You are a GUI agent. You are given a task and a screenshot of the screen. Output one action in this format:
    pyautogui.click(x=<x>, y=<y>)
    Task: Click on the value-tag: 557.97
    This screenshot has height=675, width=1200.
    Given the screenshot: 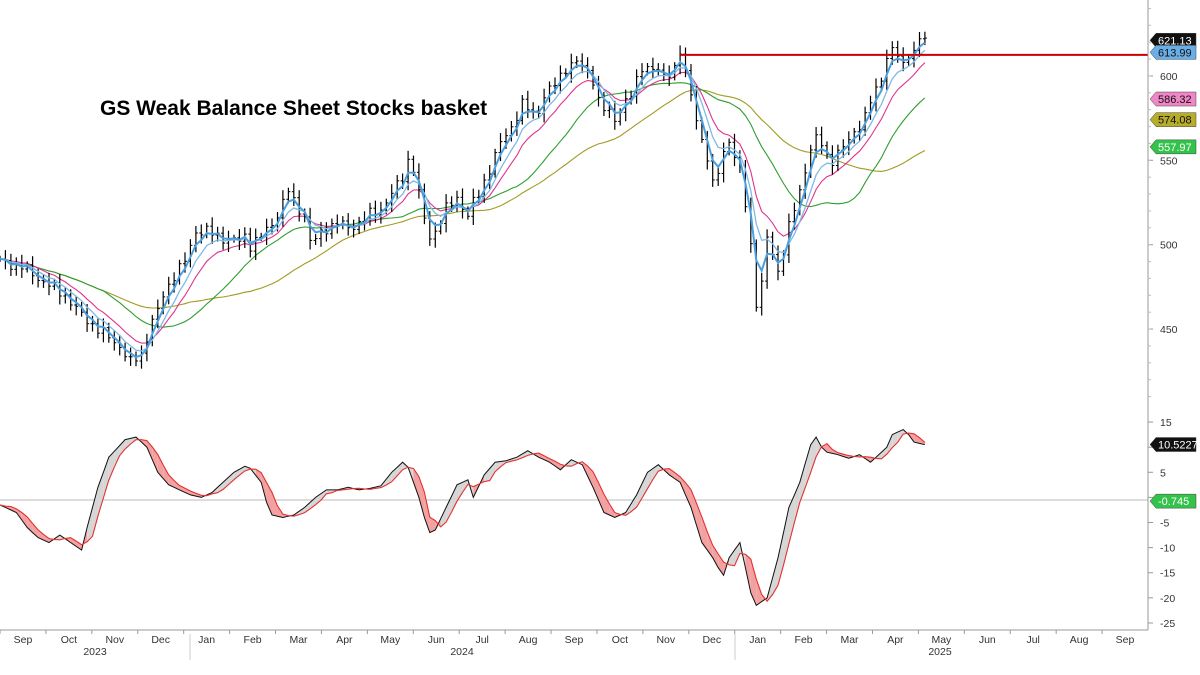 What is the action you would take?
    pyautogui.click(x=1173, y=147)
    